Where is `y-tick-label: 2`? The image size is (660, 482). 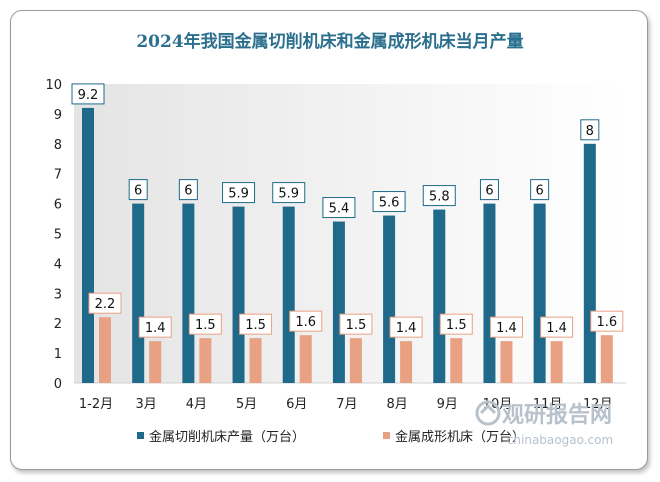 y-tick-label: 2 is located at coordinates (58, 324).